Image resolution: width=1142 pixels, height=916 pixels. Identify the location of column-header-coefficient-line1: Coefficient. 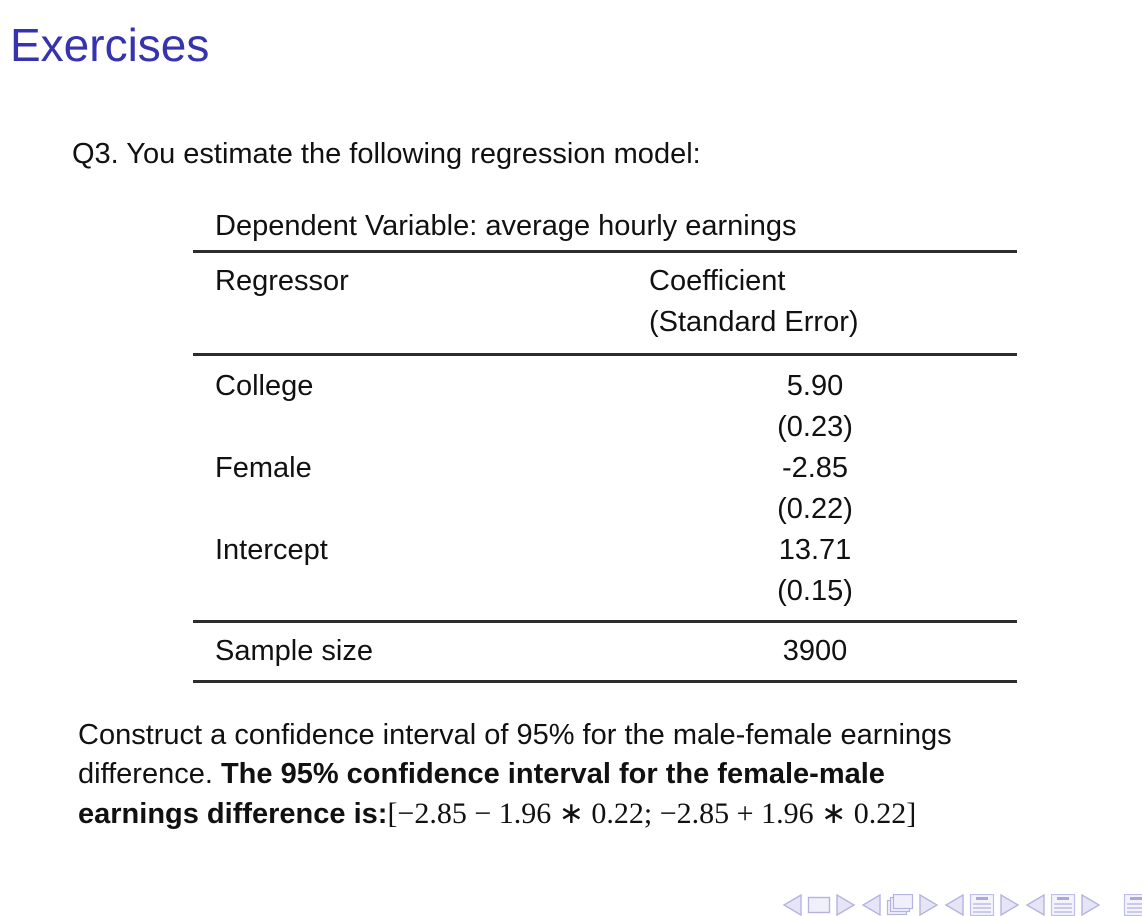
(833, 281).